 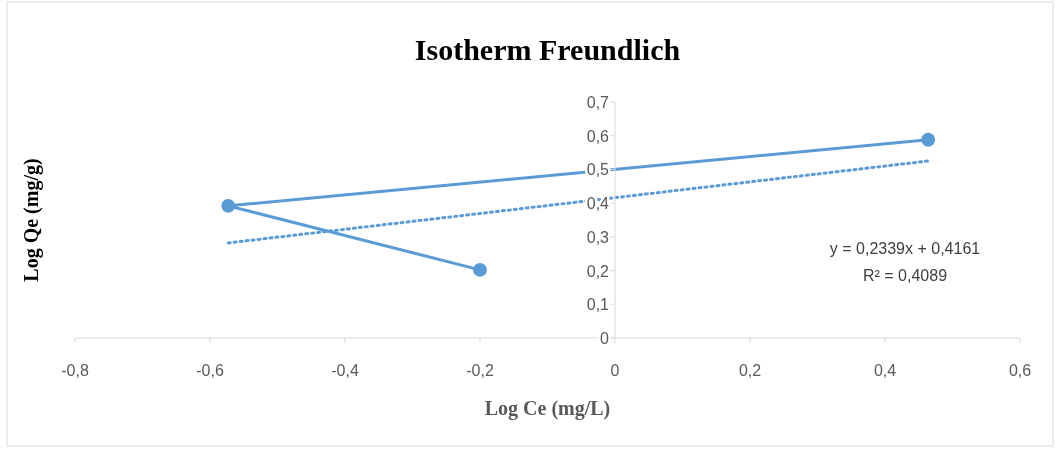 What do you see at coordinates (75, 370) in the screenshot?
I see `x-tick-label: -0,8` at bounding box center [75, 370].